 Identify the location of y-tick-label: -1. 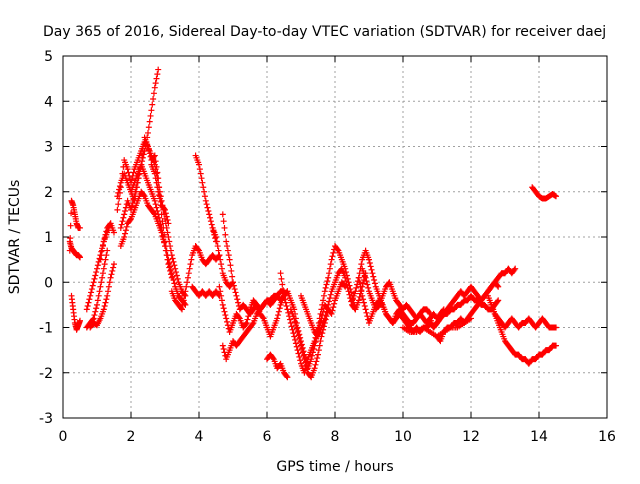
(46, 329).